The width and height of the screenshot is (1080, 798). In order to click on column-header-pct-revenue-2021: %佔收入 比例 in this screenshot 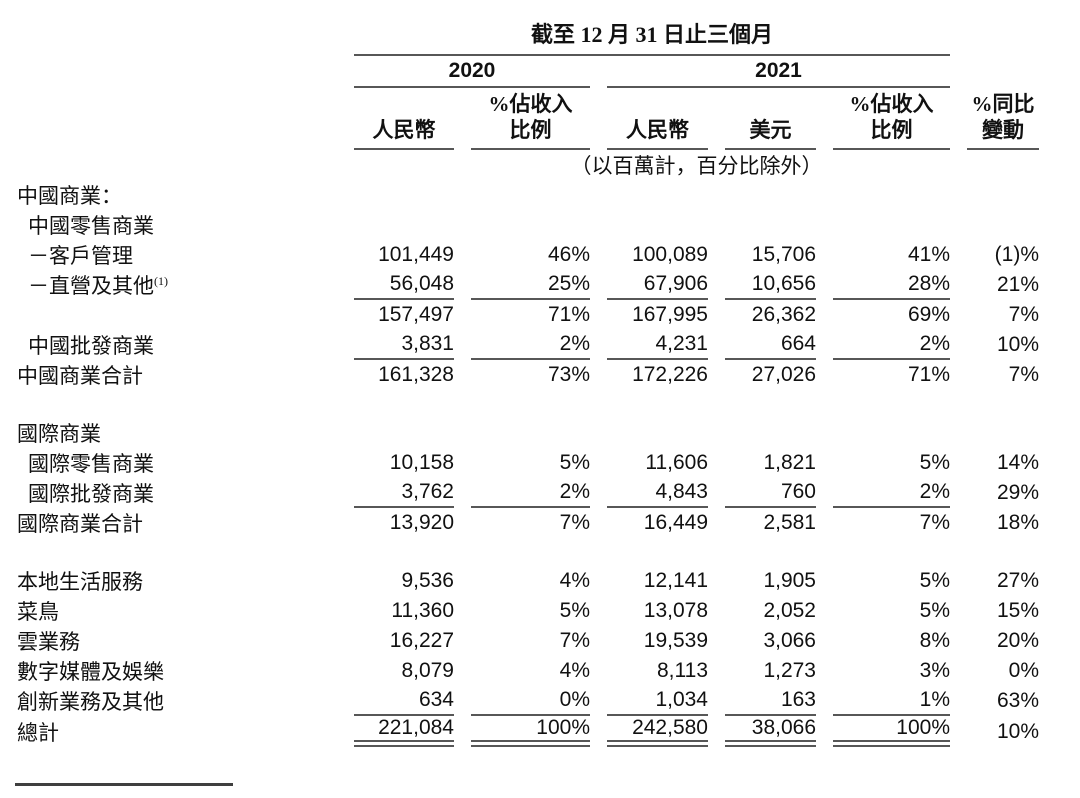, I will do `click(891, 119)`.